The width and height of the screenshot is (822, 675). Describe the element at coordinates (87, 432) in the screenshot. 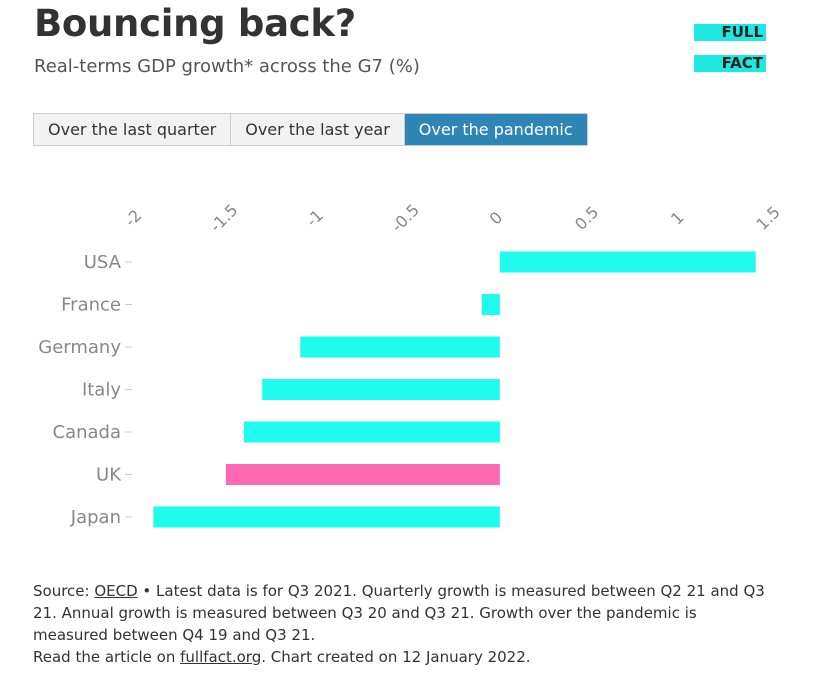

I see `y-category-label: Canada` at that location.